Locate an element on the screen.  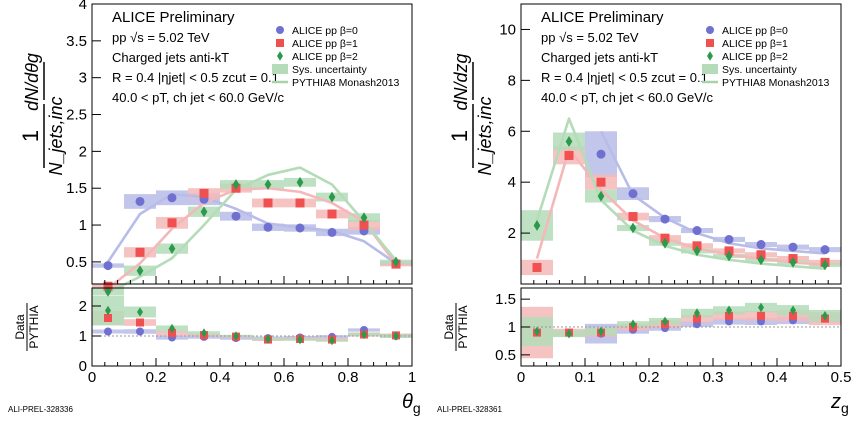
y-tick-label: 1.5 is located at coordinates (76, 188).